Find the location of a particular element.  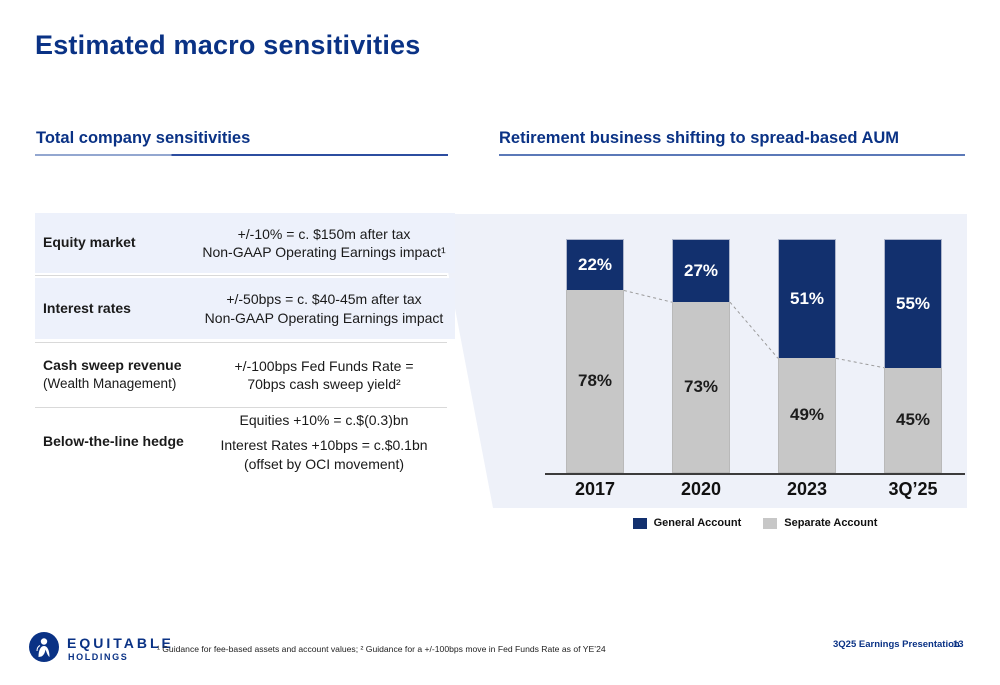

equitable-logo-icon is located at coordinates (44, 647).